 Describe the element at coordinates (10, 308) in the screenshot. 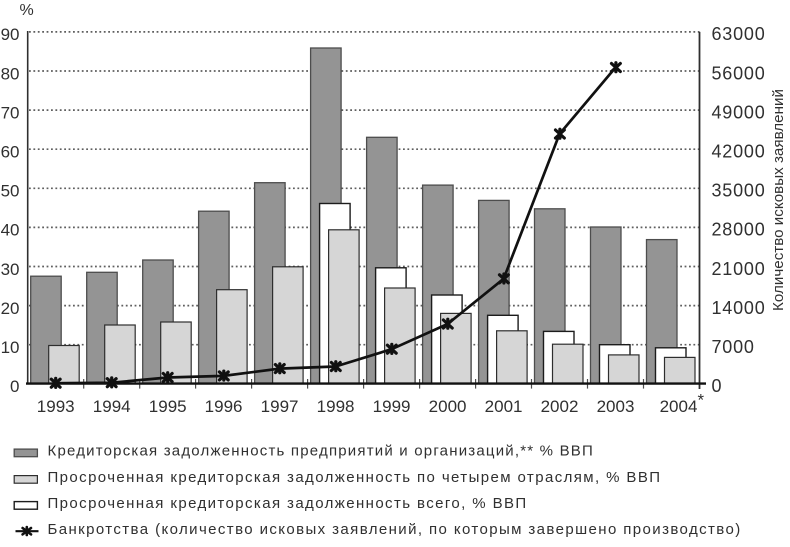

I see `svg-text: 20` at that location.